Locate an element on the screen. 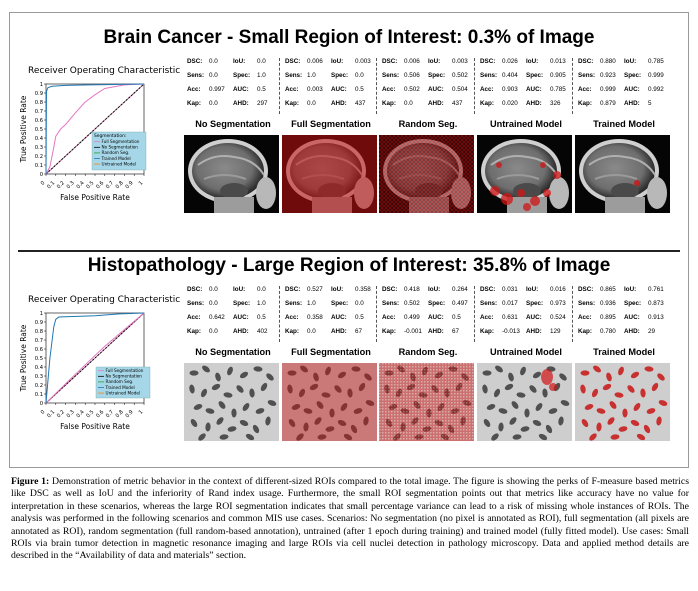 This screenshot has height=591, width=698. metric-value-acc: 0.358 is located at coordinates (315, 317).